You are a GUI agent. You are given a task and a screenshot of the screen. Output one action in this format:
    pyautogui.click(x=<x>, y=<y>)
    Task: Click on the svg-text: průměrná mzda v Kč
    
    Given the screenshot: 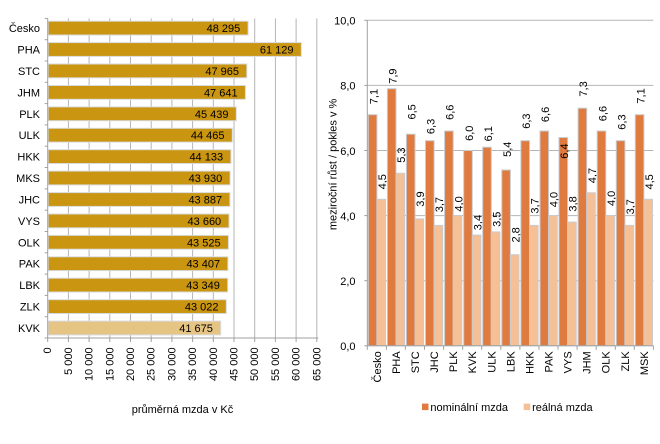 What is the action you would take?
    pyautogui.click(x=183, y=410)
    